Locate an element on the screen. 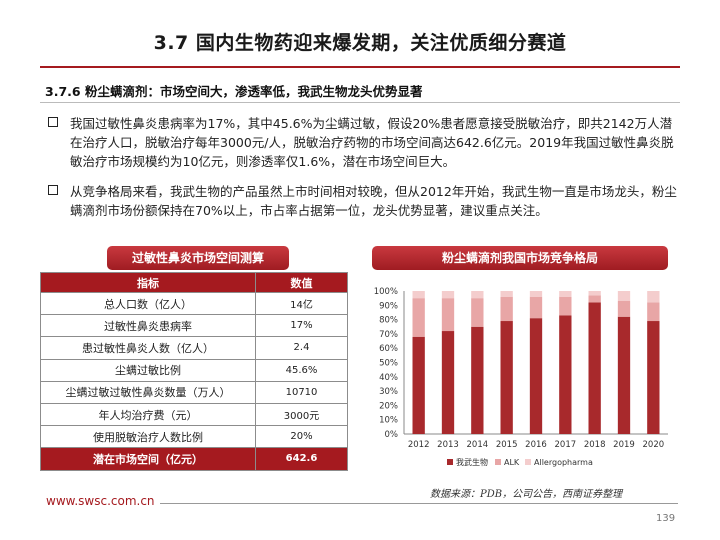 The image size is (720, 540). legend-label: ALK is located at coordinates (512, 462).